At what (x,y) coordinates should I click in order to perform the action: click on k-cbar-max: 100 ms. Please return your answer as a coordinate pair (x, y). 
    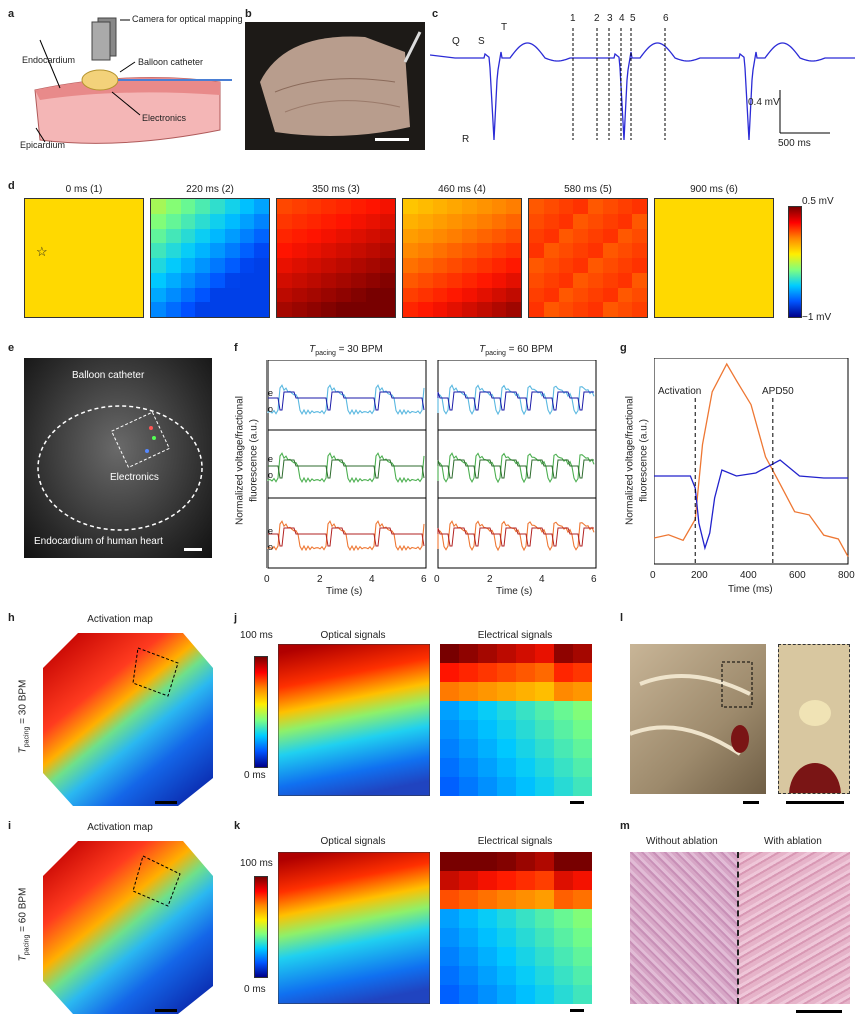
    Looking at the image, I should click on (256, 863).